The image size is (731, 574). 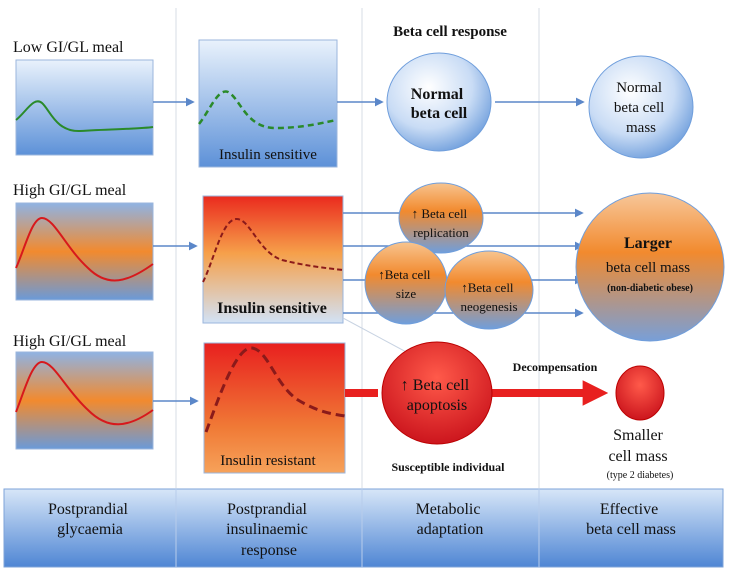 I want to click on circle-replication, so click(x=441, y=218).